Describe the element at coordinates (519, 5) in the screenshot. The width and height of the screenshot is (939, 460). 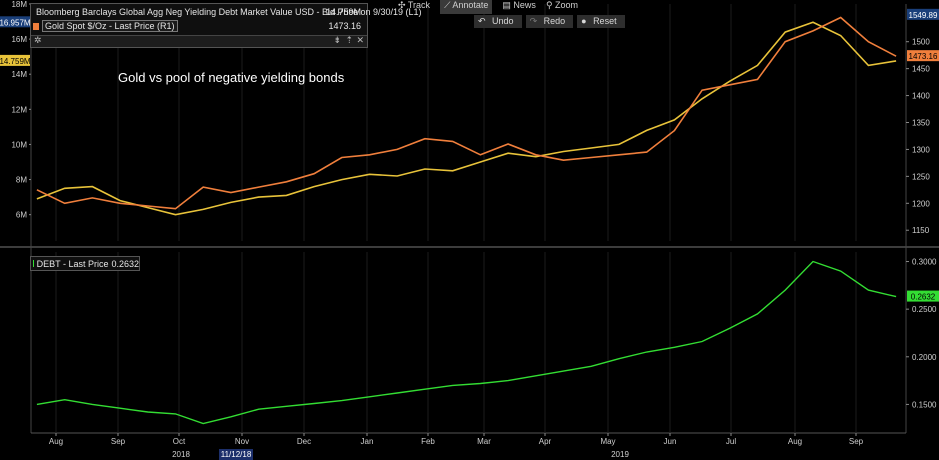
I see `news-button: ▤ News` at that location.